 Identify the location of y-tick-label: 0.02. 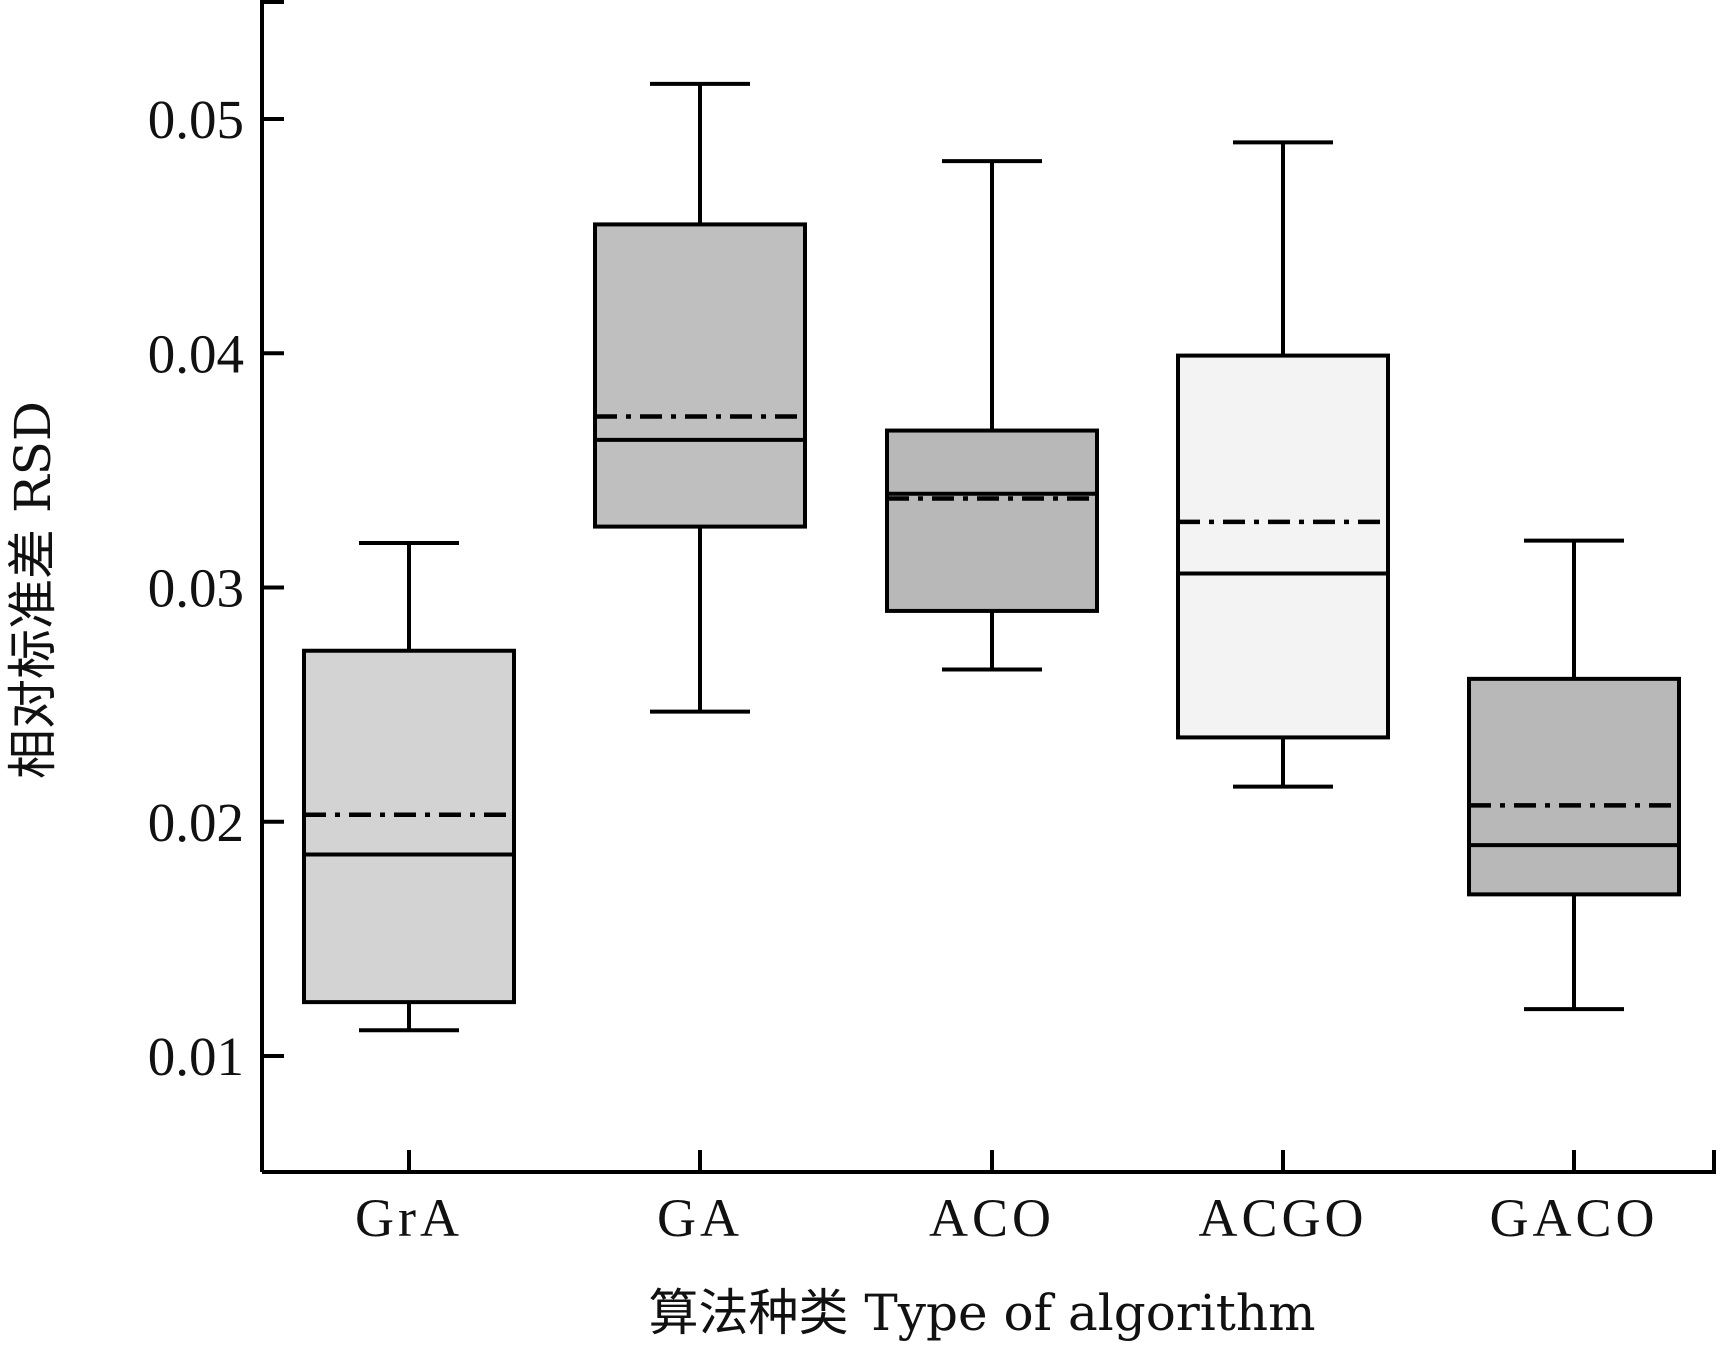
(196, 822).